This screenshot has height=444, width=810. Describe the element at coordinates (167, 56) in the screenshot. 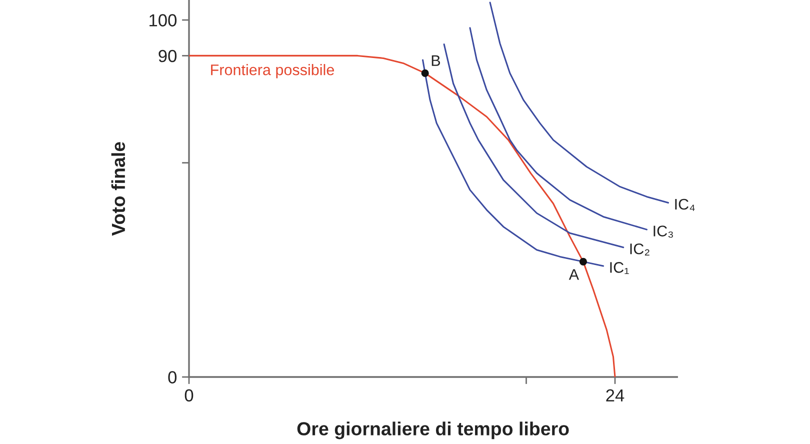

I see `y-tick-label: 90` at that location.